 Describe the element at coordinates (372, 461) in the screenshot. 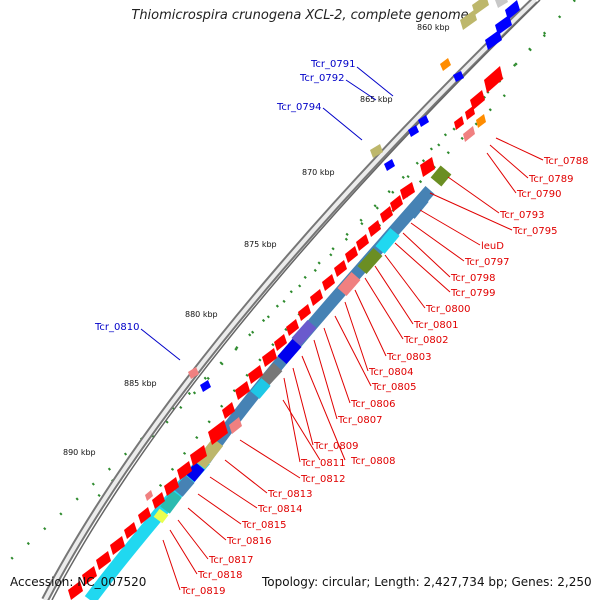

I see `gene-label: Tcr_0808` at that location.